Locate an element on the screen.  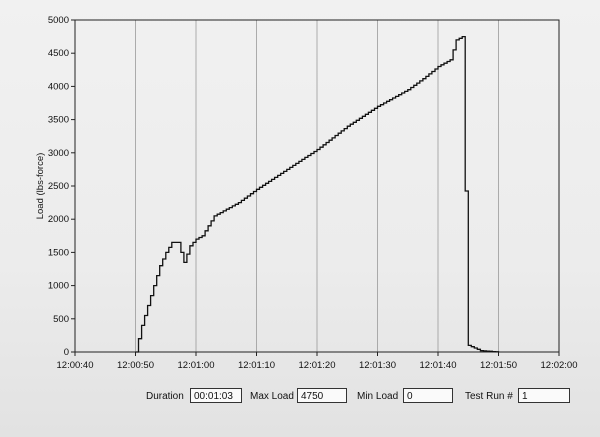
x-tick-label: 12:00:50 is located at coordinates (135, 365).